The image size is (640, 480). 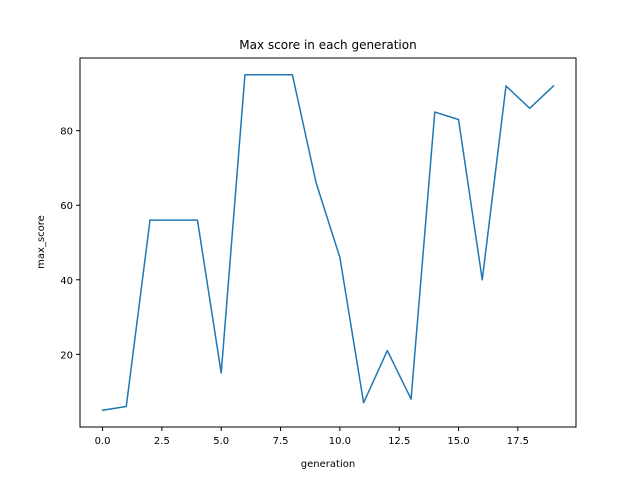 I want to click on x-tick-label: 2.5, so click(x=162, y=441).